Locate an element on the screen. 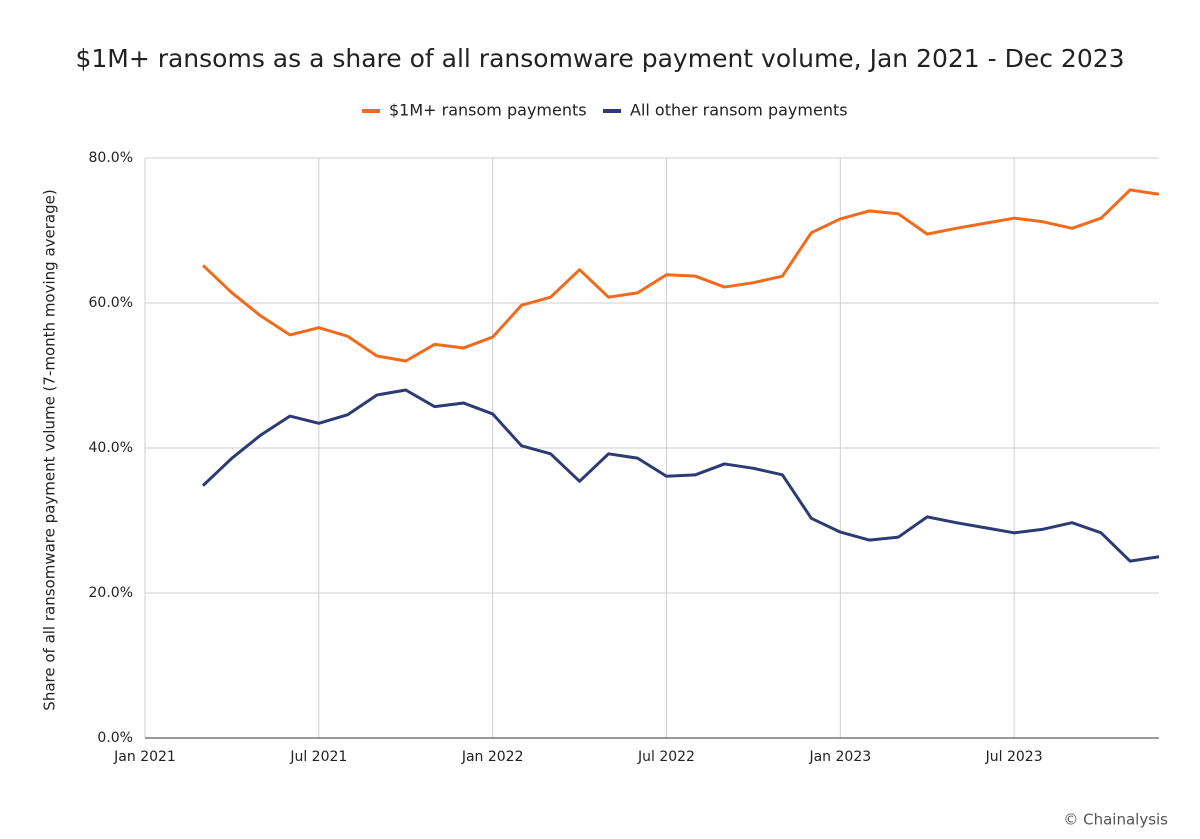 This screenshot has height=839, width=1200. y-tick-label: 20.0% is located at coordinates (111, 593).